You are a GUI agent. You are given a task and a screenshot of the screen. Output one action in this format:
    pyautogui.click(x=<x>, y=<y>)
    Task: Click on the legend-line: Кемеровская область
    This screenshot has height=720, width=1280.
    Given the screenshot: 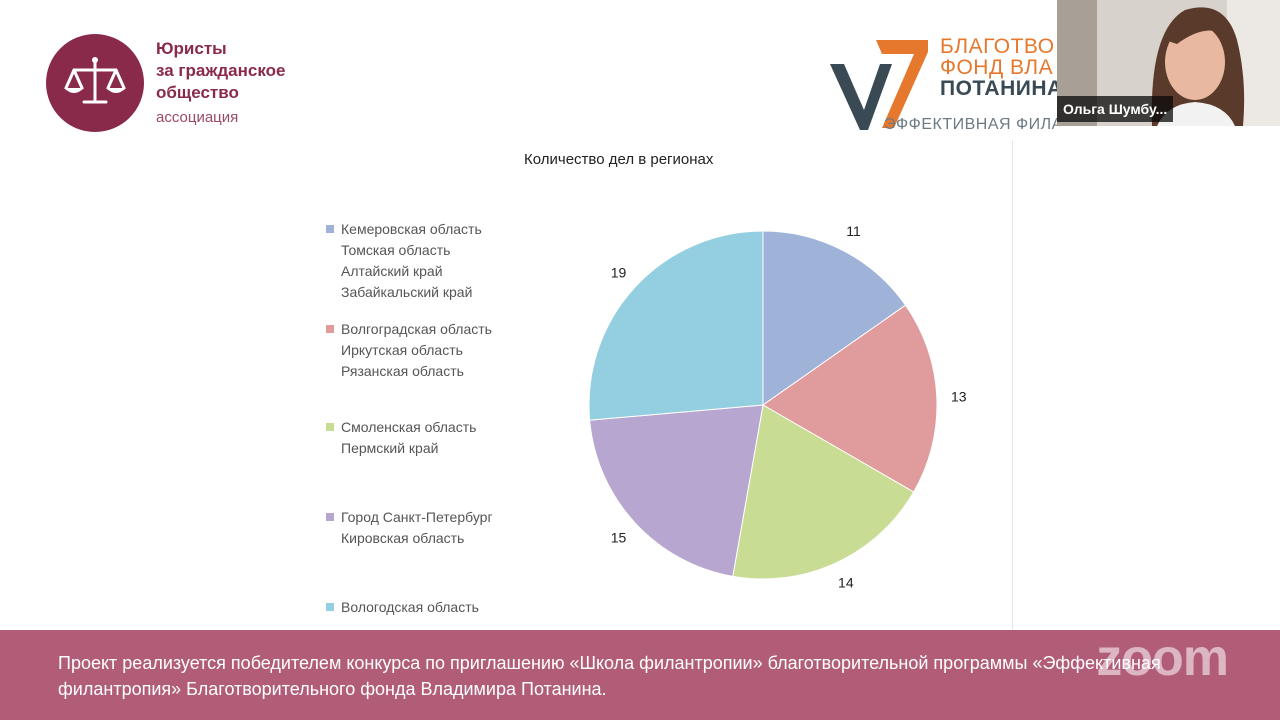 What is the action you would take?
    pyautogui.click(x=411, y=229)
    